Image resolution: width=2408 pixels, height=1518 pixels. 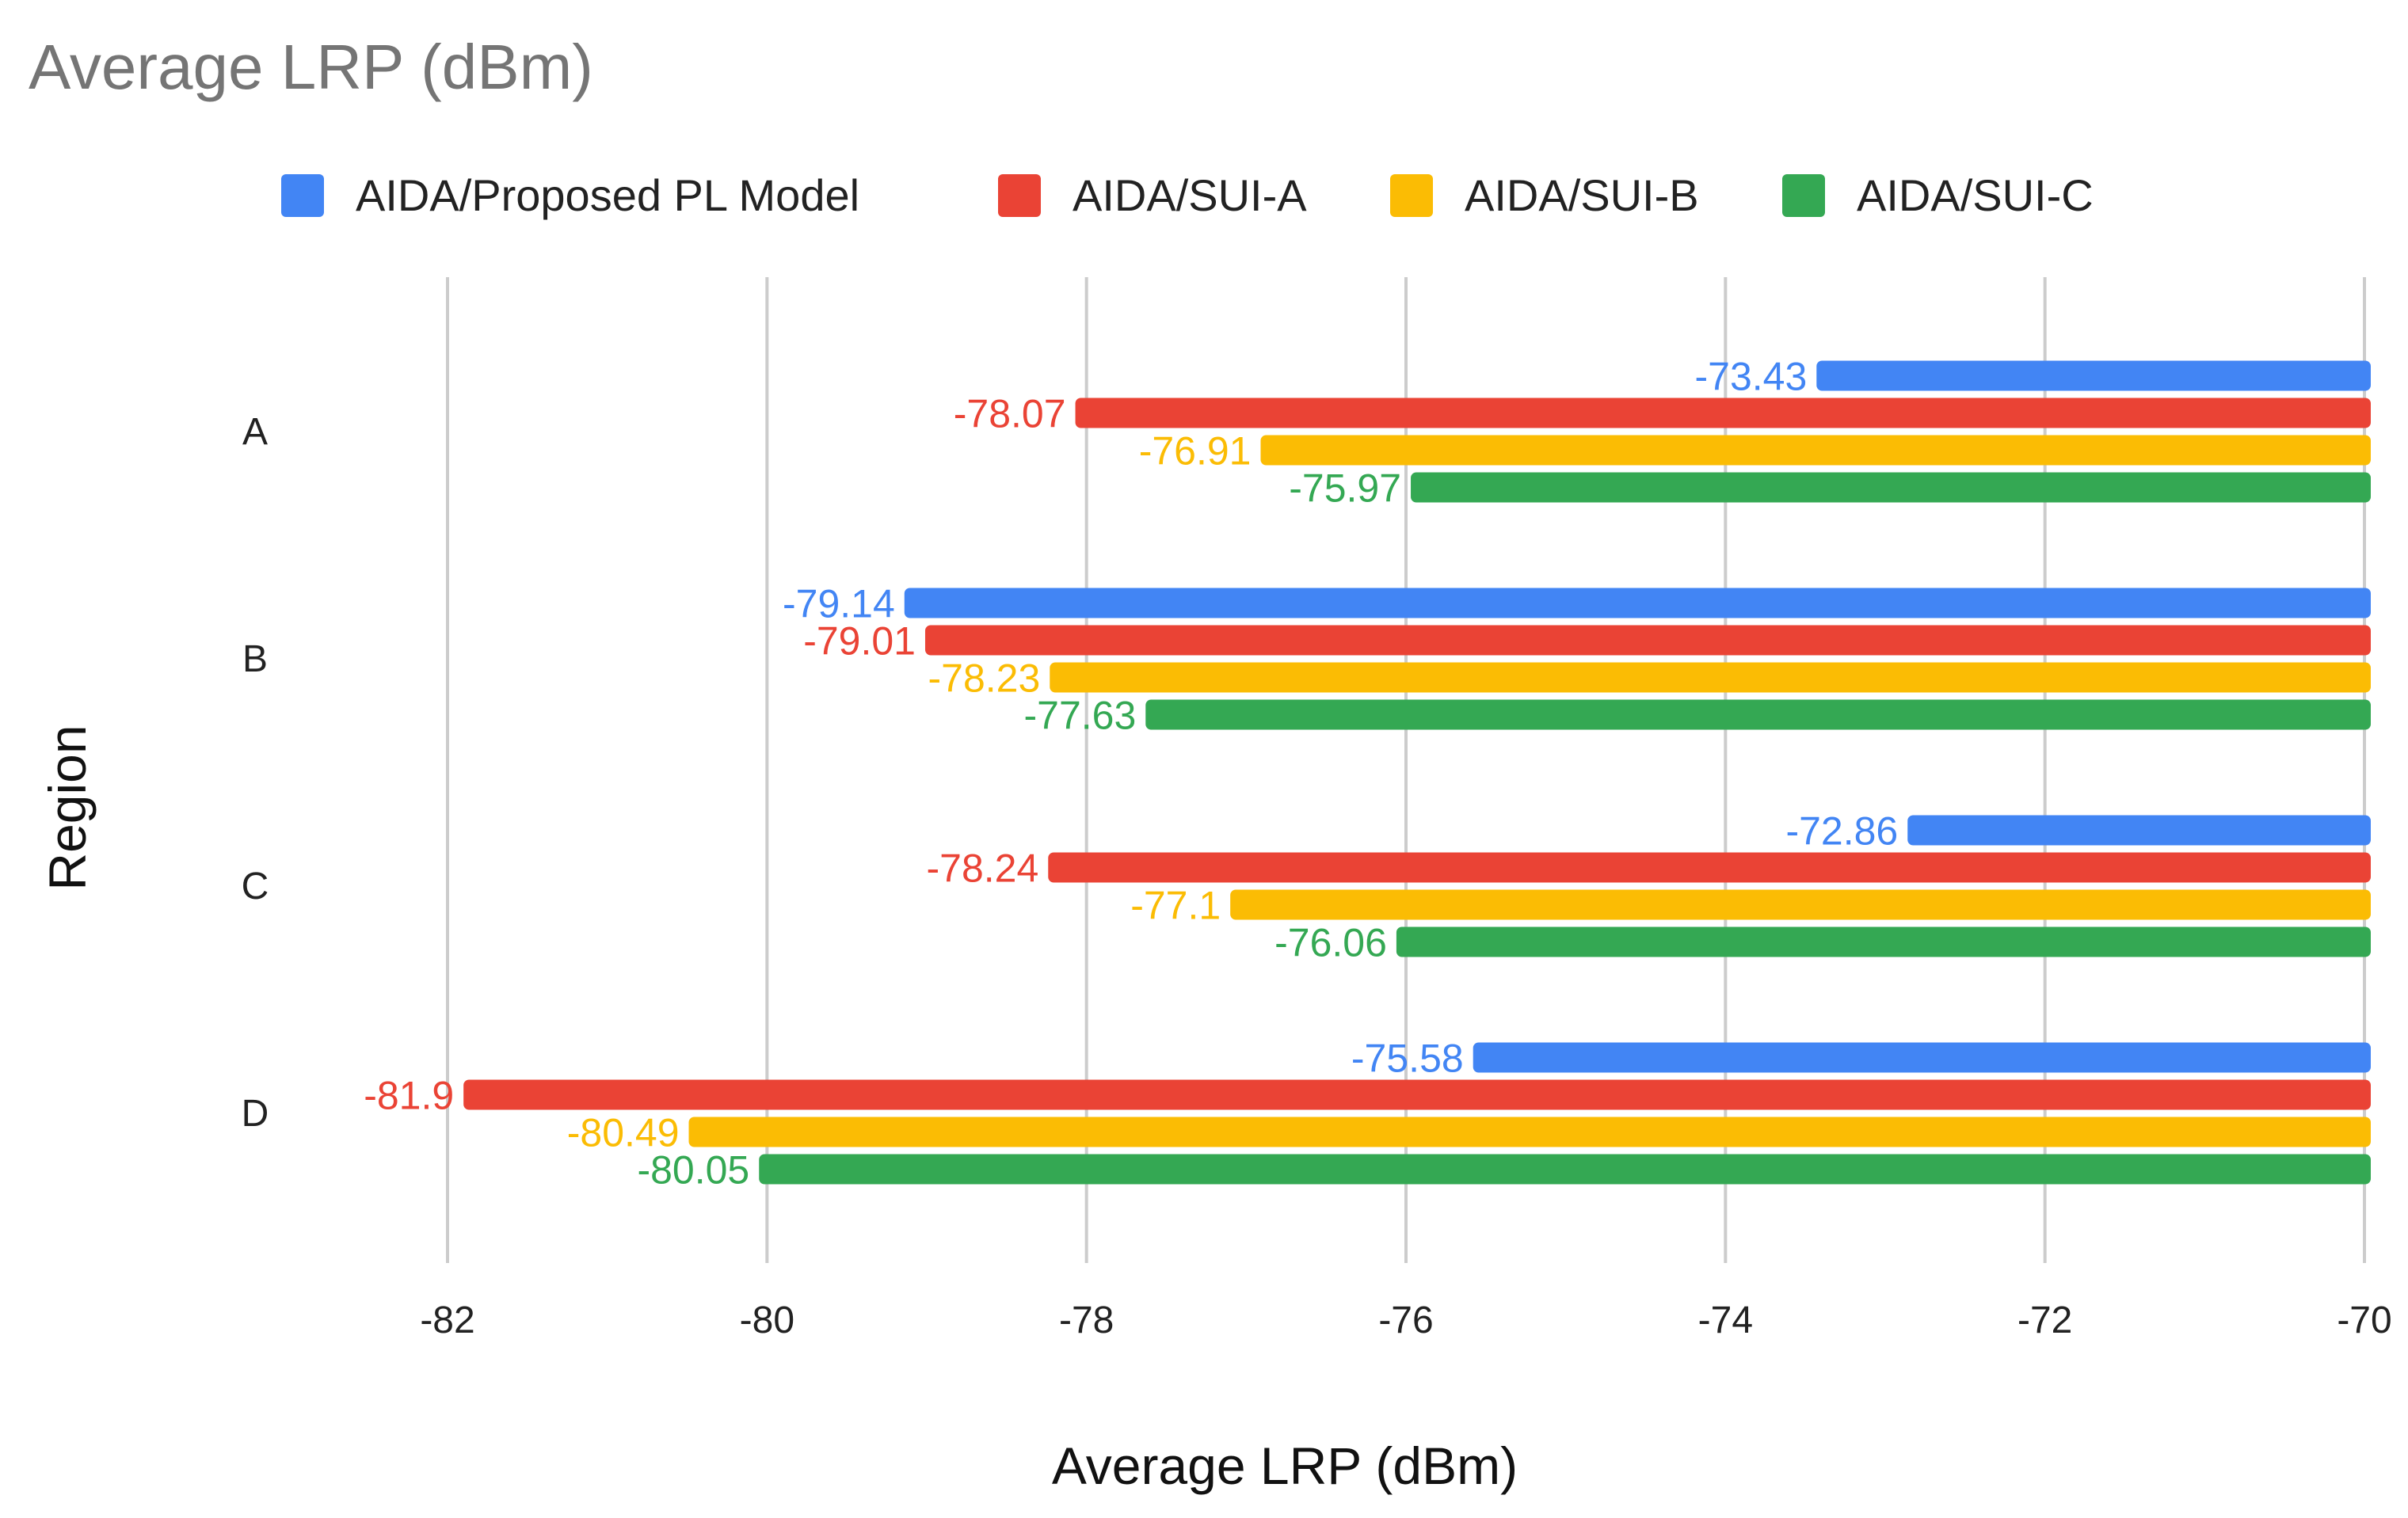 What do you see at coordinates (1086, 1320) in the screenshot?
I see `x-tick-label: -78` at bounding box center [1086, 1320].